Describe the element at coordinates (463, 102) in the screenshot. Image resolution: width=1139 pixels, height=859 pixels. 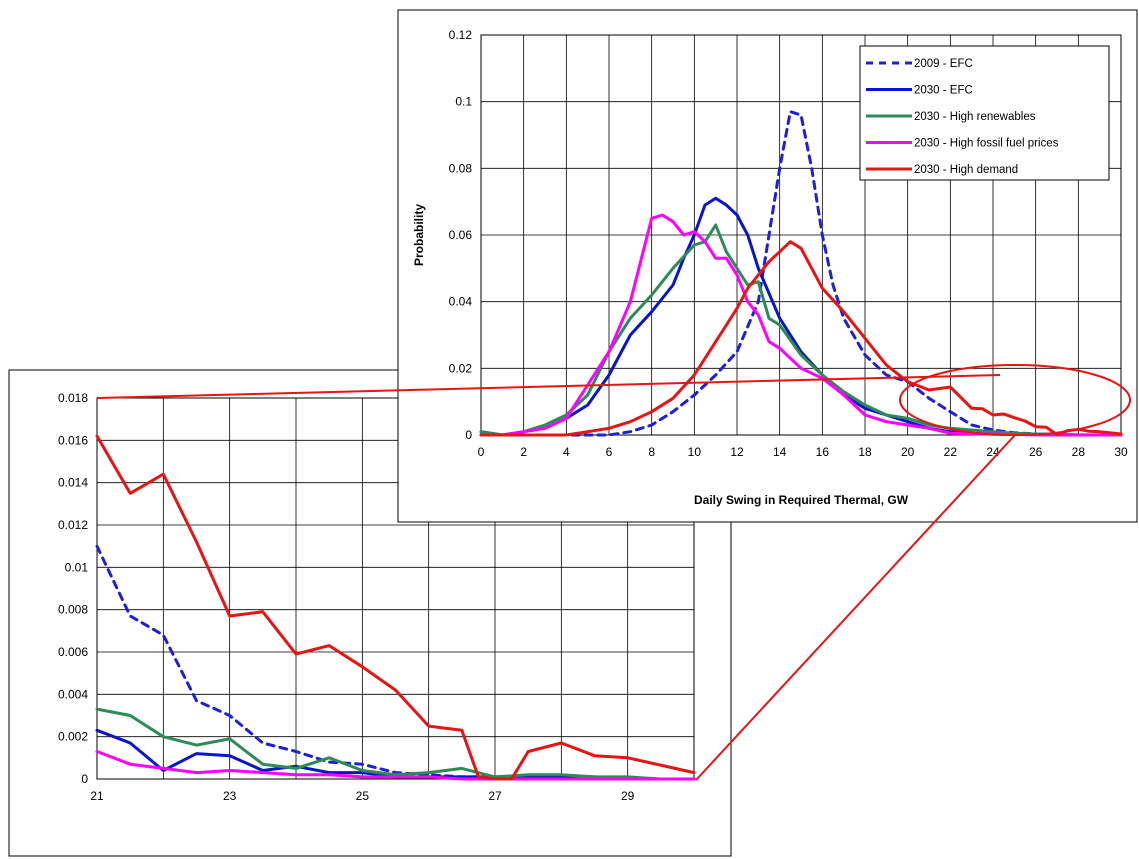
I see `y-tick-label: 0.1` at that location.